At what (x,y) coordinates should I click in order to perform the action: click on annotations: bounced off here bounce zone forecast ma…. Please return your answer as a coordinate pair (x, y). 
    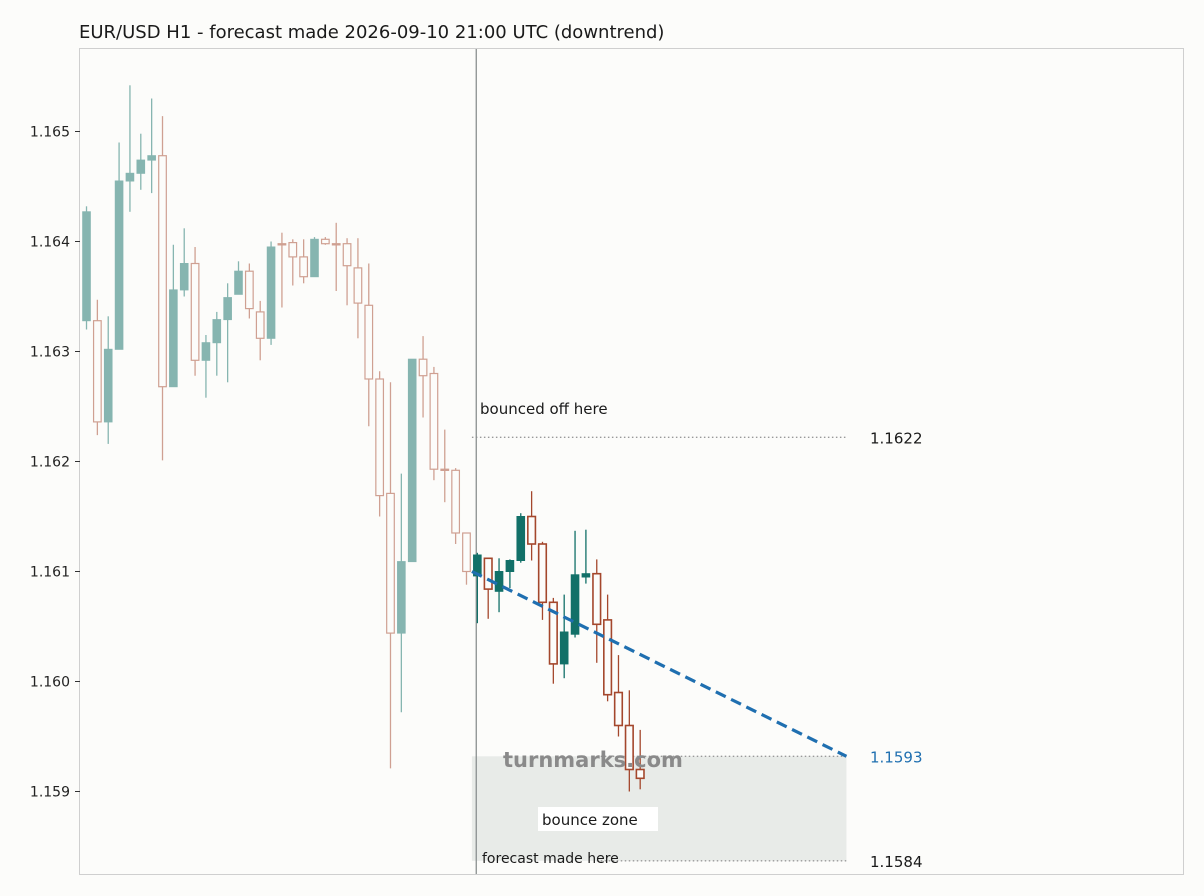
    Looking at the image, I should click on (581, 633).